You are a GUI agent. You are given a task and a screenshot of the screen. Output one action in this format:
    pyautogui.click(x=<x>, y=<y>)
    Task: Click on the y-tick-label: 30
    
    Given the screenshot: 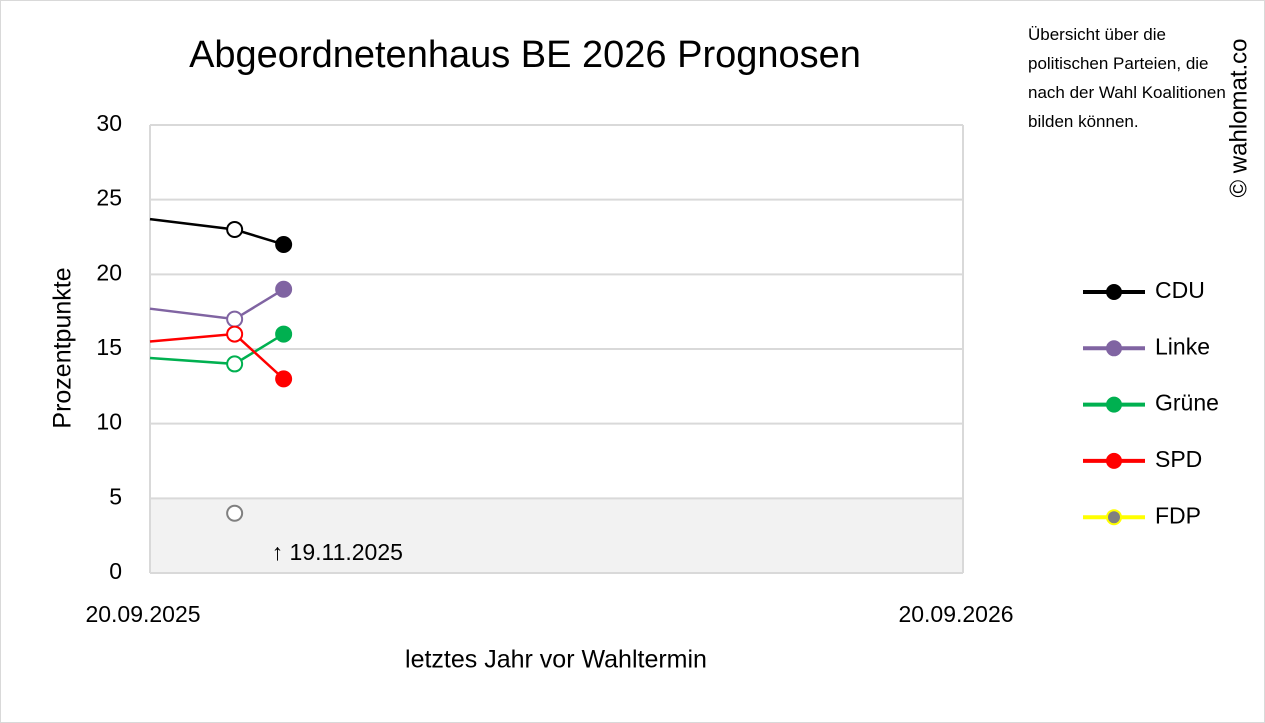 What is the action you would take?
    pyautogui.click(x=109, y=123)
    